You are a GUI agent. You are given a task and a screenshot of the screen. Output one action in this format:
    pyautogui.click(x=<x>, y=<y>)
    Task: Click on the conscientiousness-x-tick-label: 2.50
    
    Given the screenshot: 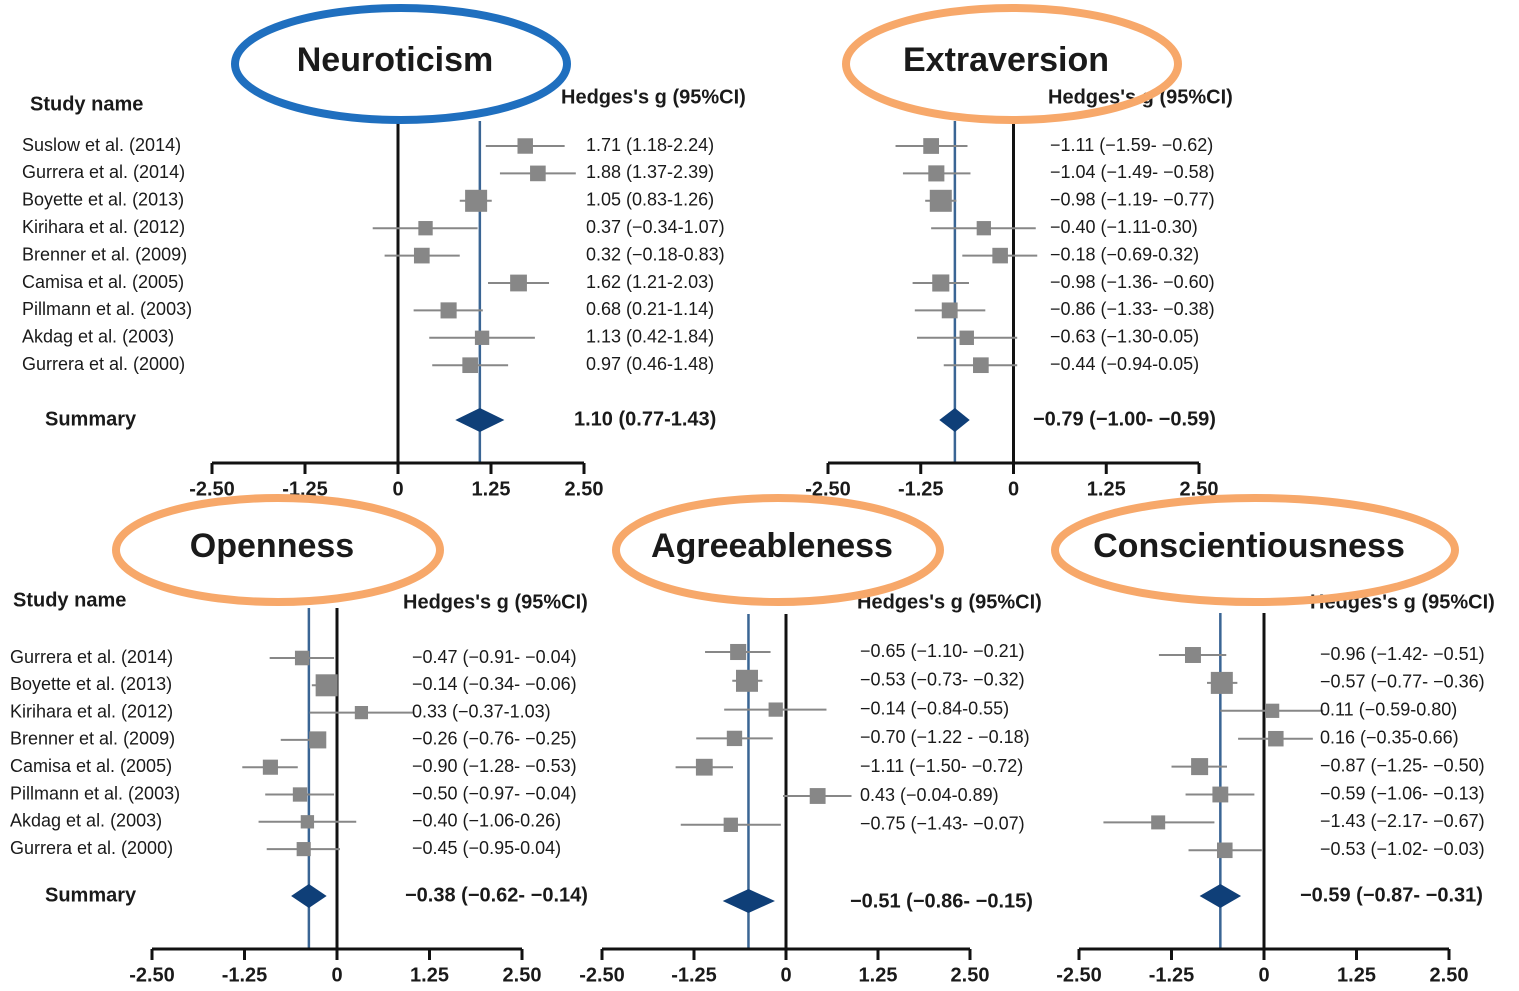 What is the action you would take?
    pyautogui.click(x=1449, y=975)
    